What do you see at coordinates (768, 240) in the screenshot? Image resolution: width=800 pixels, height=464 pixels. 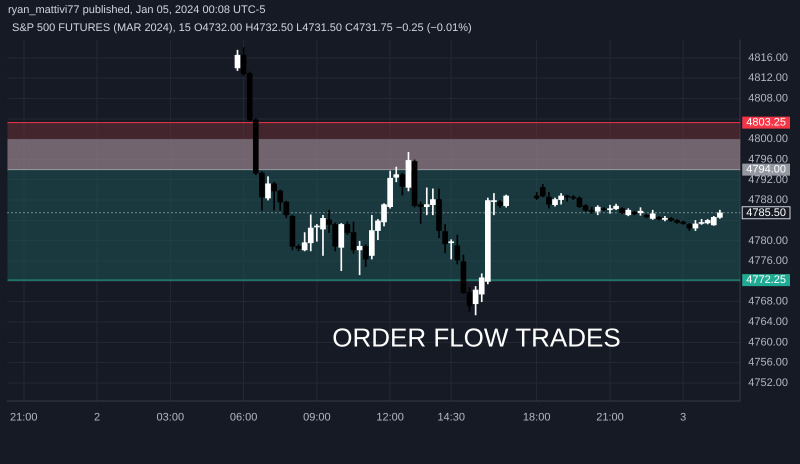 I see `y-tick-label: 4780.00` at bounding box center [768, 240].